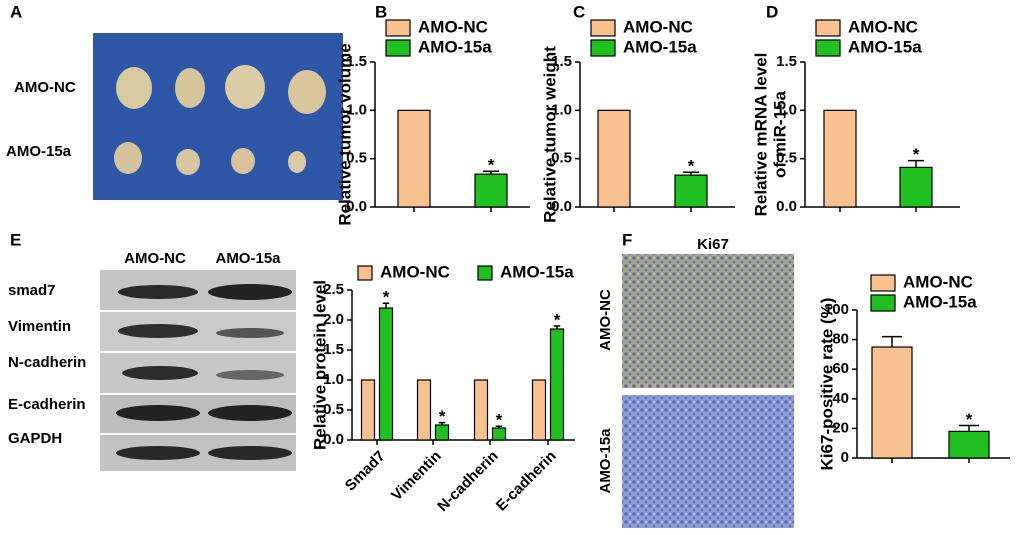 This screenshot has height=535, width=1020. What do you see at coordinates (333, 289) in the screenshot?
I see `y-tick-label: 2.5` at bounding box center [333, 289].